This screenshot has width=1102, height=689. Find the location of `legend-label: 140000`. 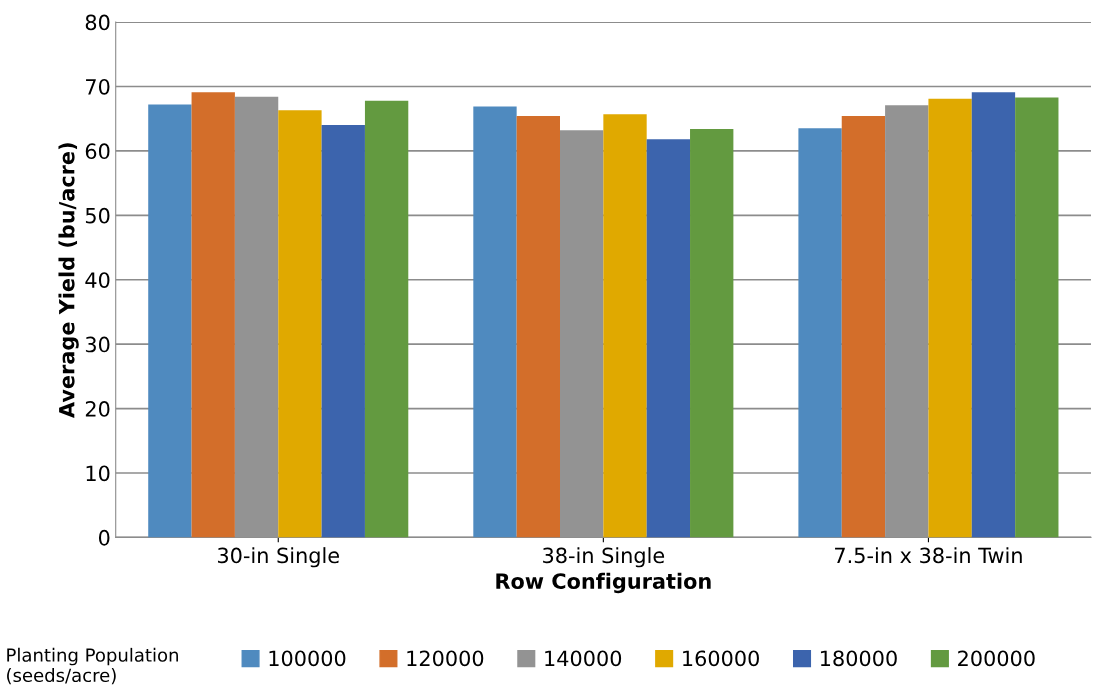

legend-label: 140000 is located at coordinates (583, 658).